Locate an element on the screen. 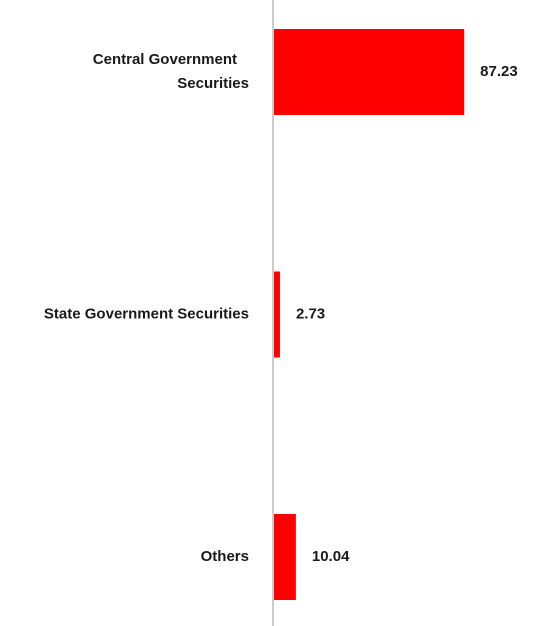 Image resolution: width=544 pixels, height=626 pixels. value-label: 2.73 is located at coordinates (310, 313).